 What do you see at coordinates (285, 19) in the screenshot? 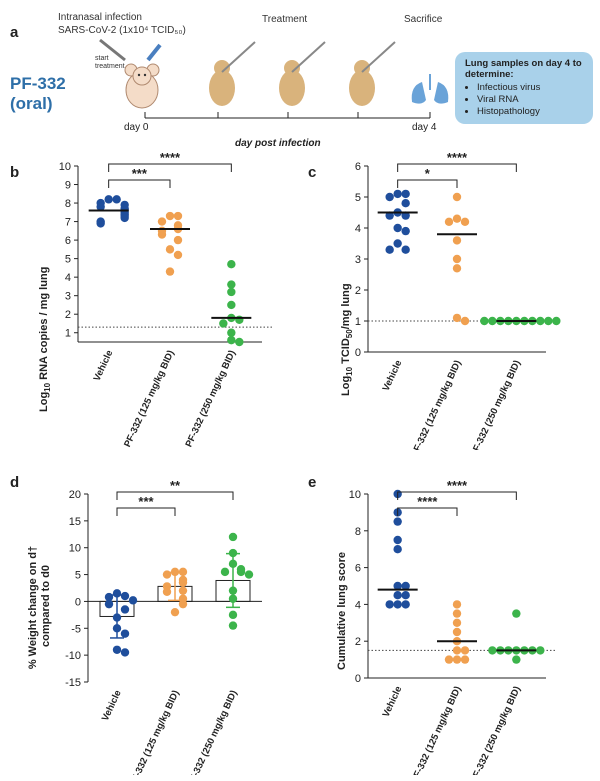
I see `treatment-label: Treatment` at bounding box center [285, 19].